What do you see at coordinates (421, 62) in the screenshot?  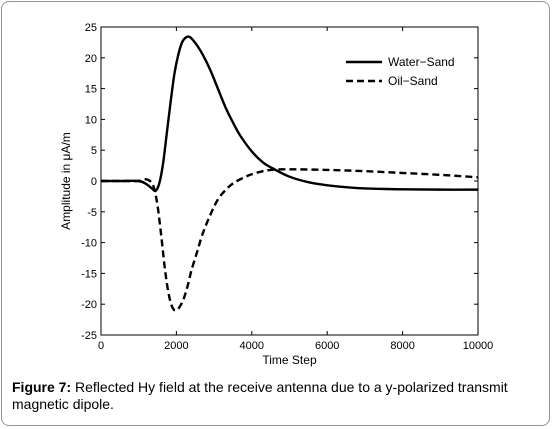 I see `legend-label-water-sand: Water−Sand` at bounding box center [421, 62].